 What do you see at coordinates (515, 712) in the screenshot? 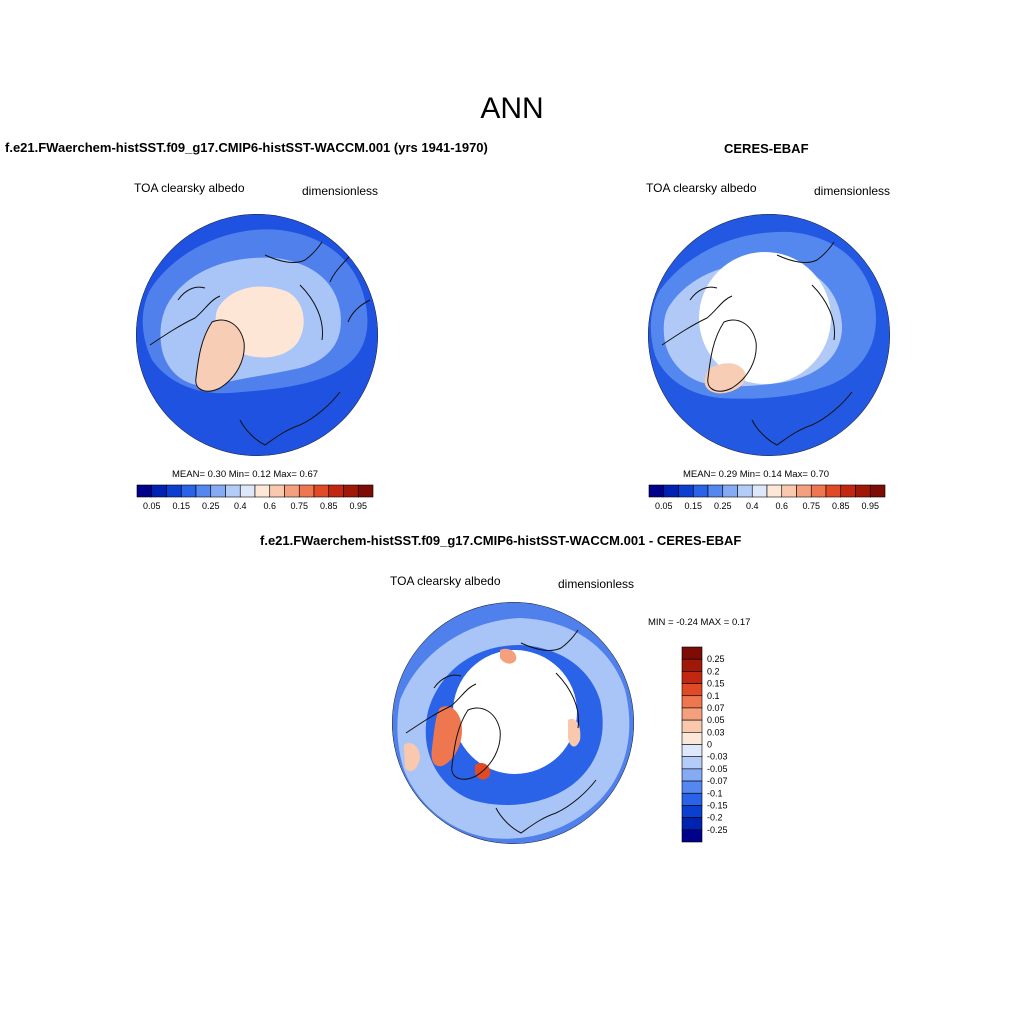
I see `map-3-missing-data` at bounding box center [515, 712].